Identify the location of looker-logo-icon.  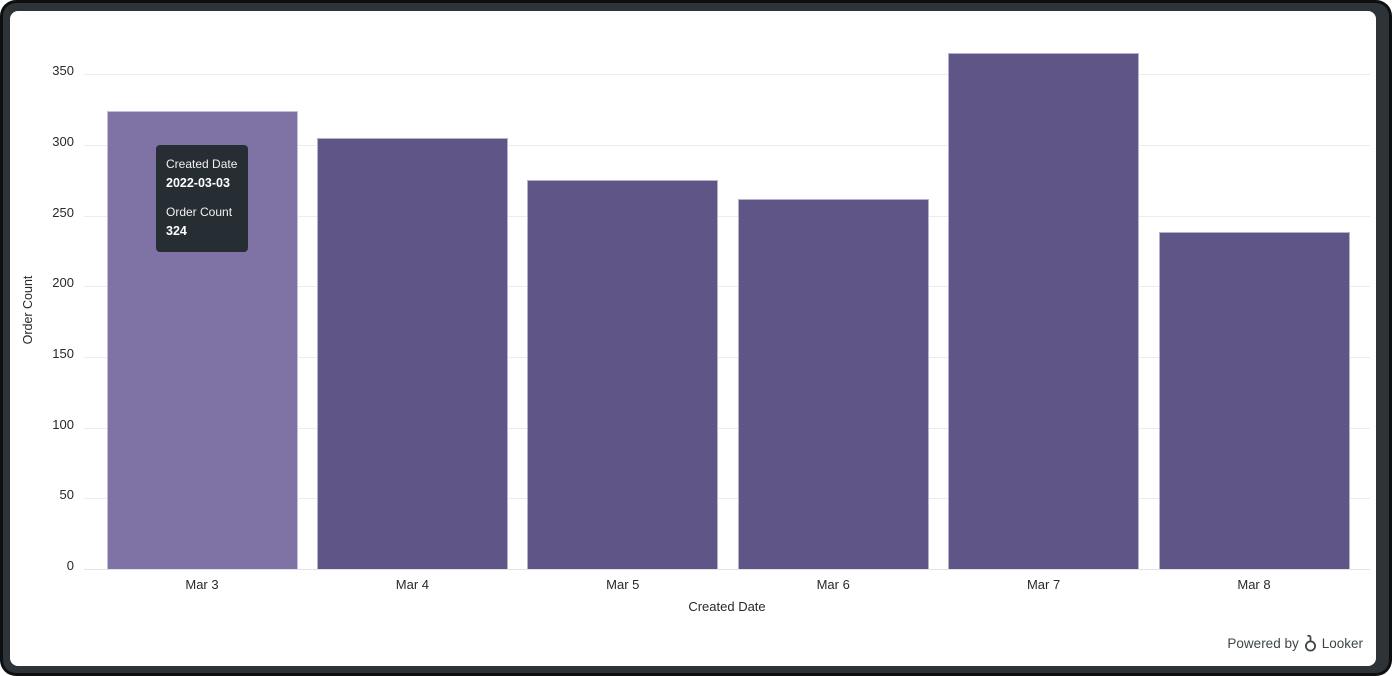
(1310, 642).